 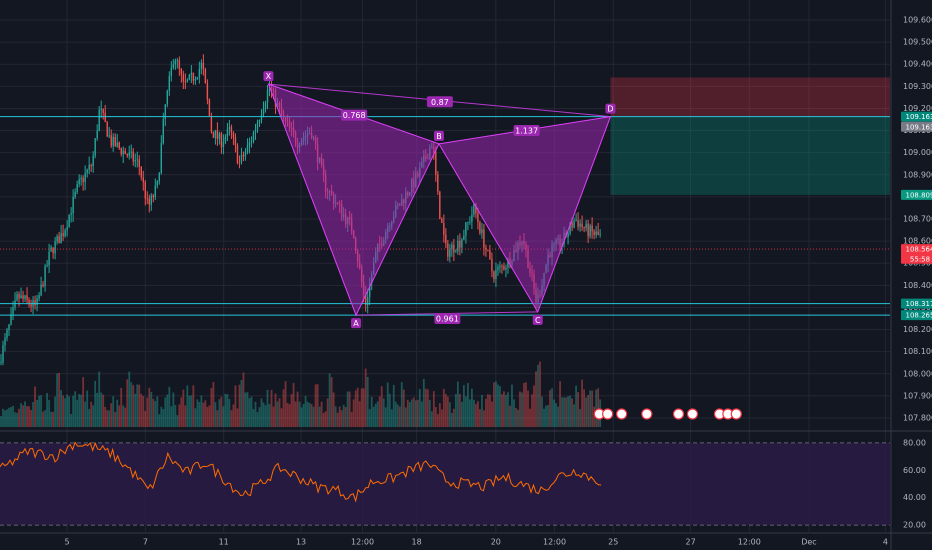 I want to click on price-tick-label: 107.800, so click(x=917, y=418).